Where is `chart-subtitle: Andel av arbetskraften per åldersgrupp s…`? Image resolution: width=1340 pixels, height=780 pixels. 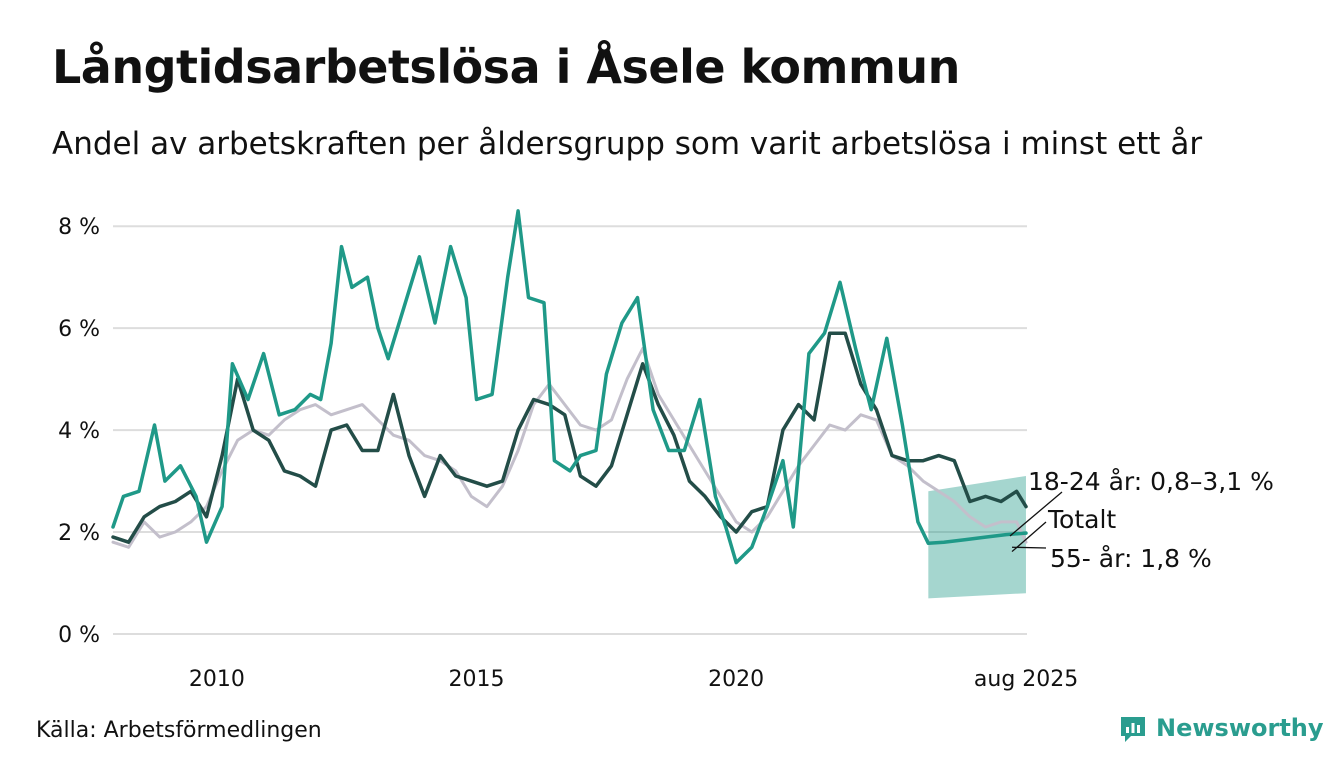 chart-subtitle: Andel av arbetskraften per åldersgrupp s… is located at coordinates (627, 144).